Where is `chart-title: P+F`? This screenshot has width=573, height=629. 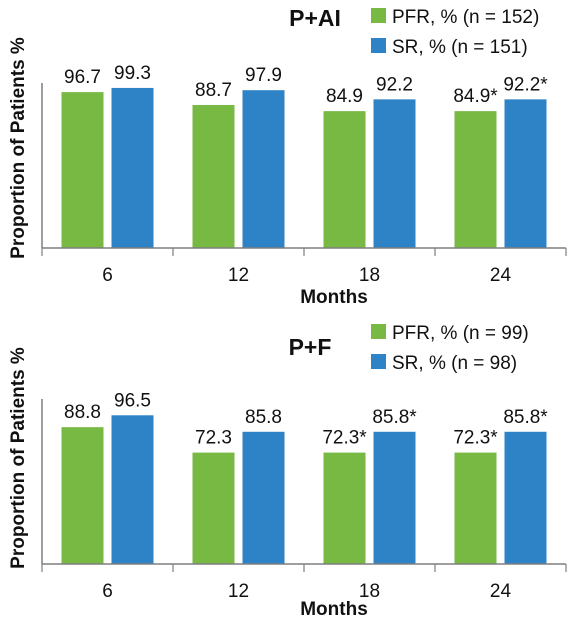 chart-title: P+F is located at coordinates (310, 347).